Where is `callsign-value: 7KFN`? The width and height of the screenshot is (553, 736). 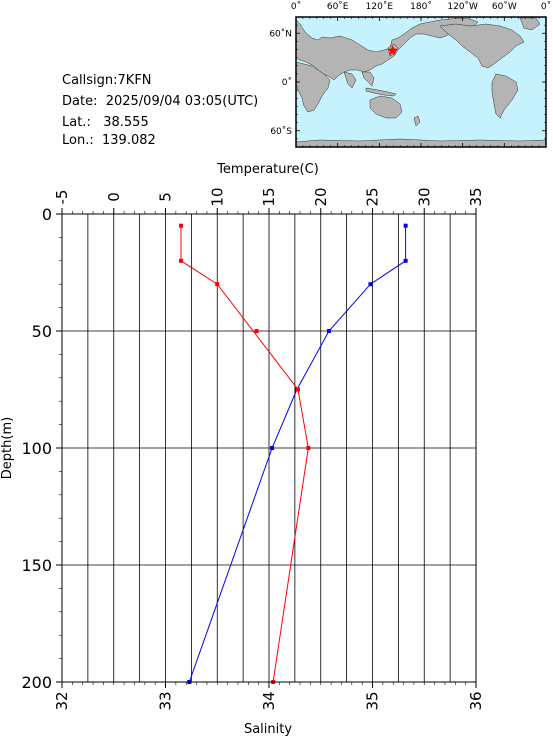
callsign-value: 7KFN is located at coordinates (134, 80).